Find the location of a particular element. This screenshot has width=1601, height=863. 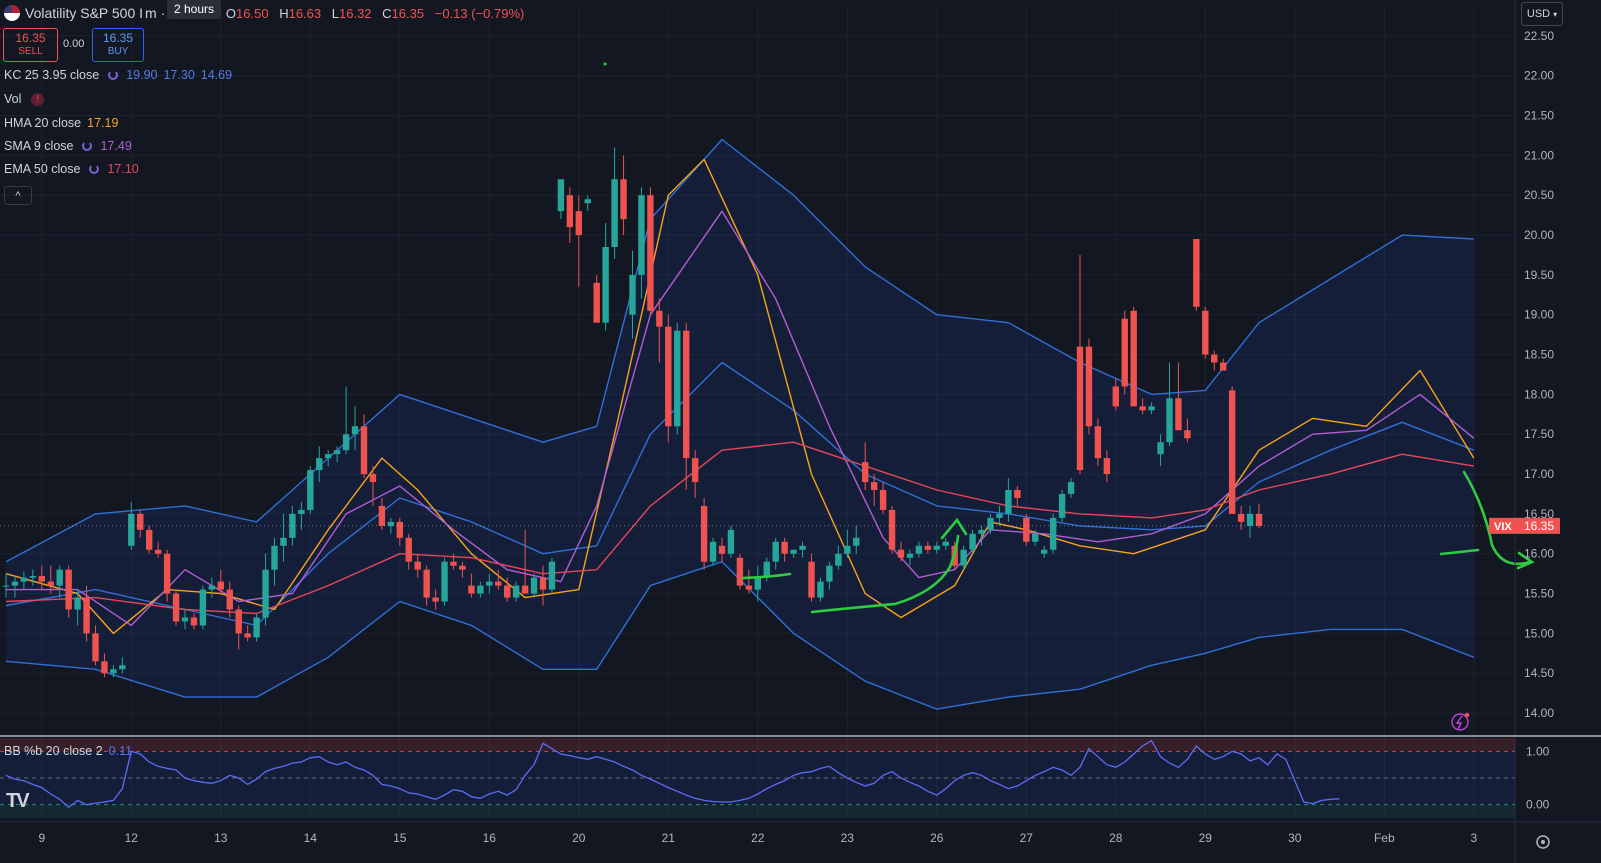

bb-tick-label: 1.00 is located at coordinates (1538, 751).